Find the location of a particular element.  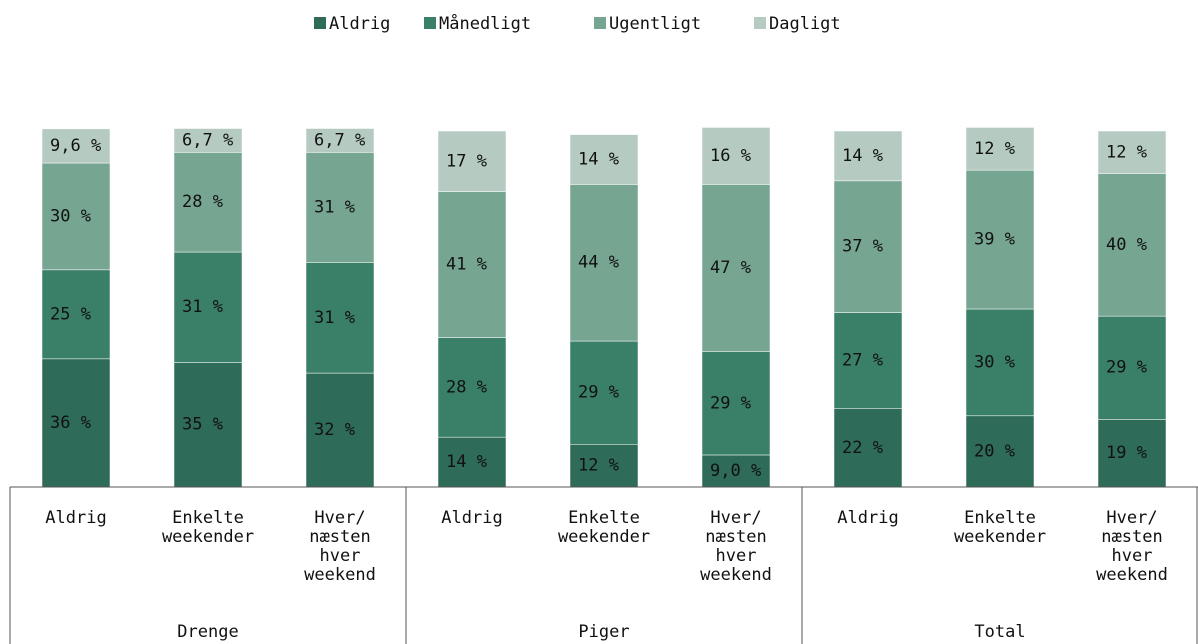

data-label: 25 % is located at coordinates (70, 314).